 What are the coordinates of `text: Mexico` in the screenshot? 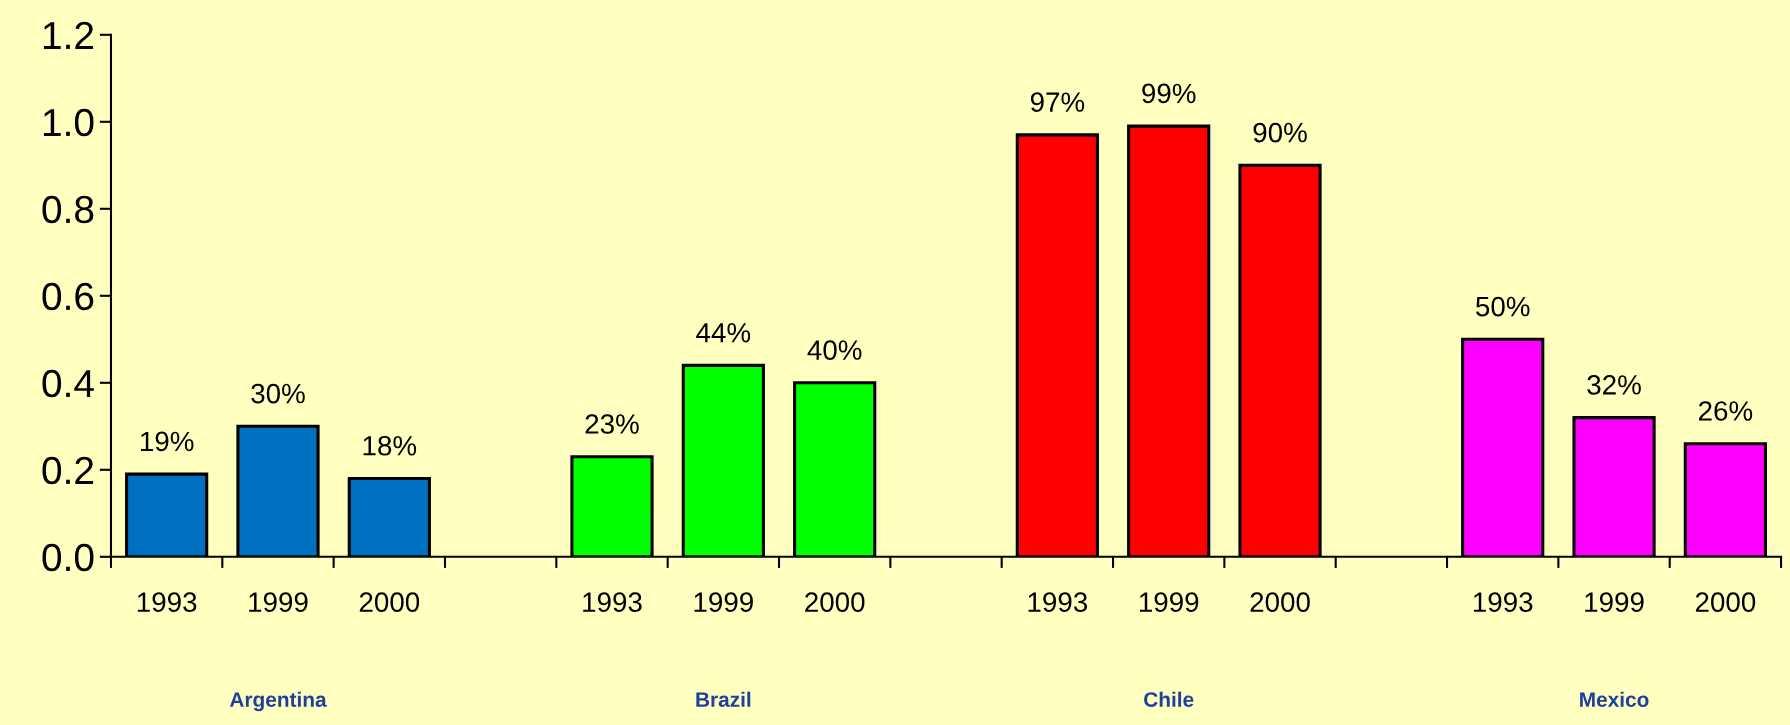 It's located at (1614, 699).